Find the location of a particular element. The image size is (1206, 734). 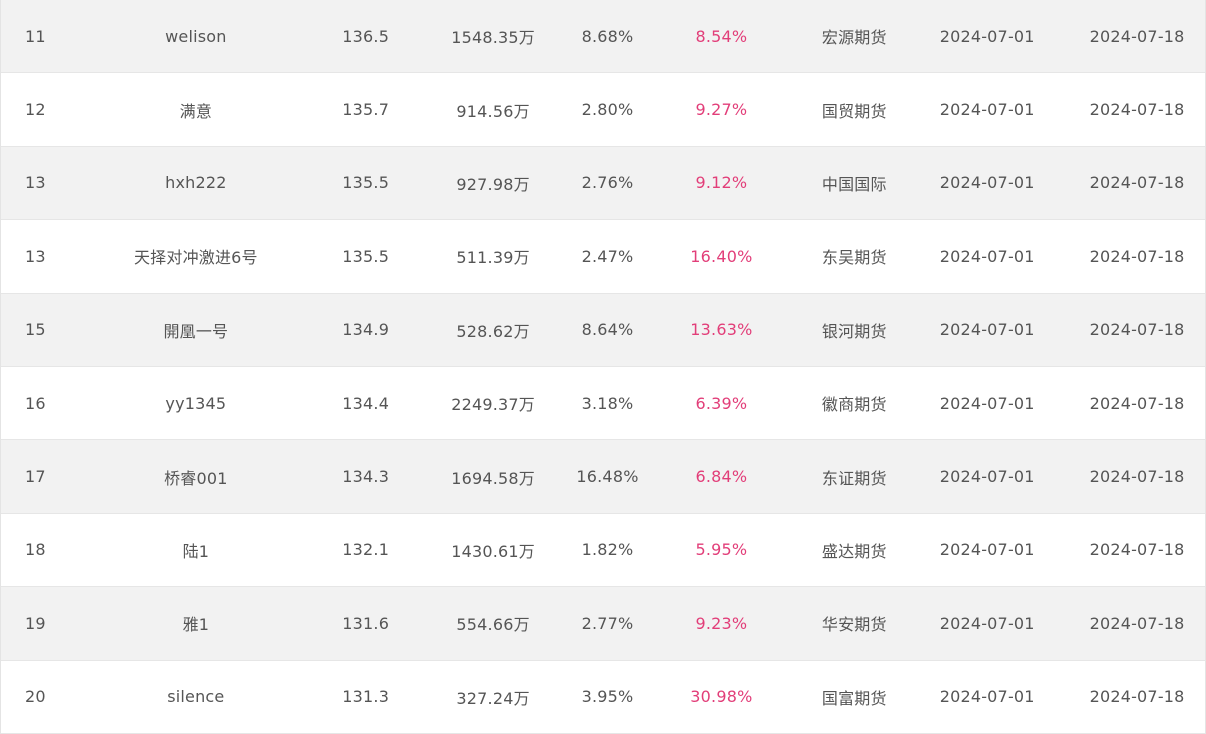

drawdown-cell: 2.76% is located at coordinates (607, 183).